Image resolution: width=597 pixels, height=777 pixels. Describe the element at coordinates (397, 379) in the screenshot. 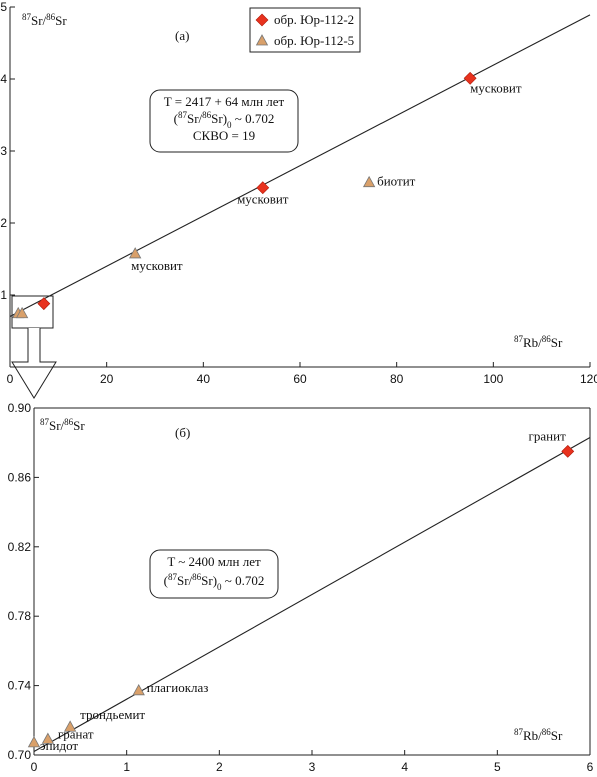

I see `x-tick-label: 80` at that location.